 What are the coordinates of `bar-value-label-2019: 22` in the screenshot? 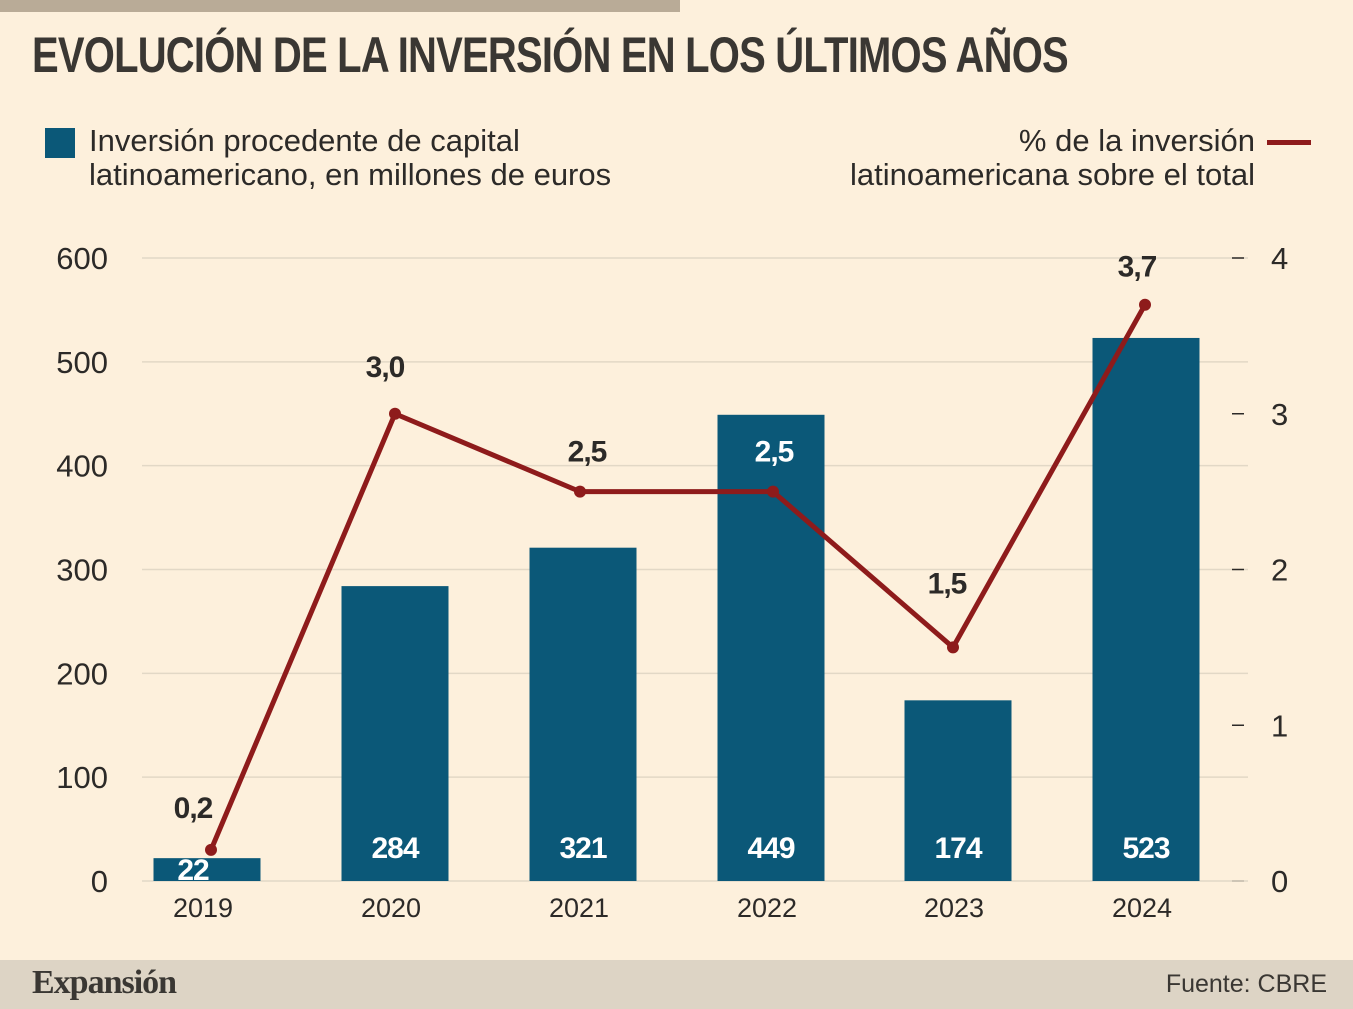 It's located at (193, 870).